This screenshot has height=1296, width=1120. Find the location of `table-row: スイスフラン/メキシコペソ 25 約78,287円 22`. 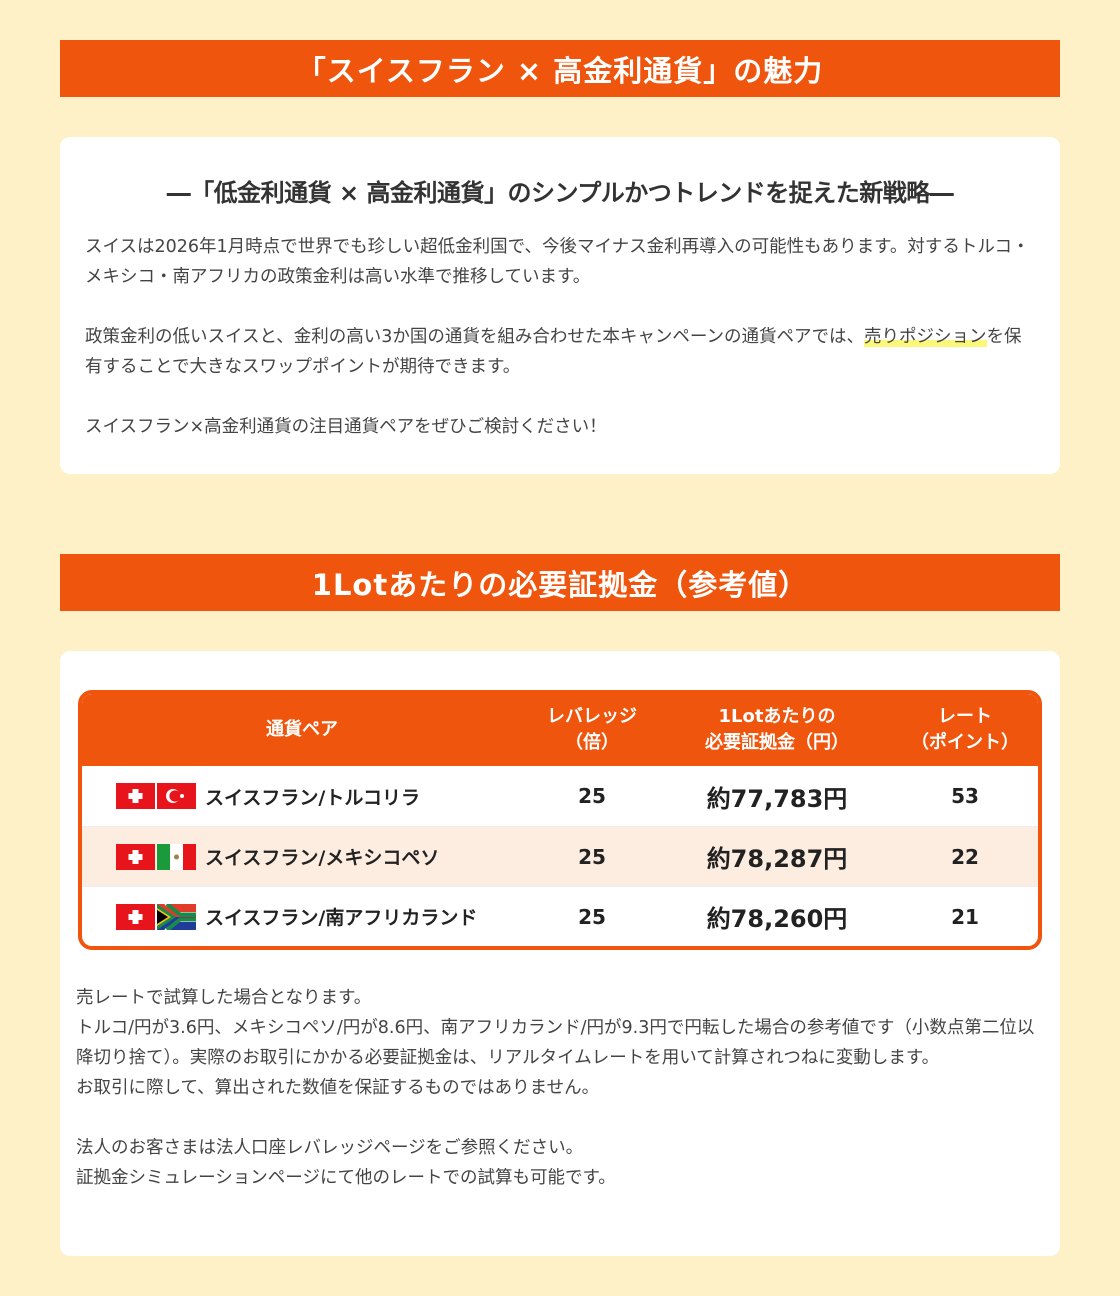

table-row: スイスフラン/メキシコペソ 25 約78,287円 22 is located at coordinates (560, 856).